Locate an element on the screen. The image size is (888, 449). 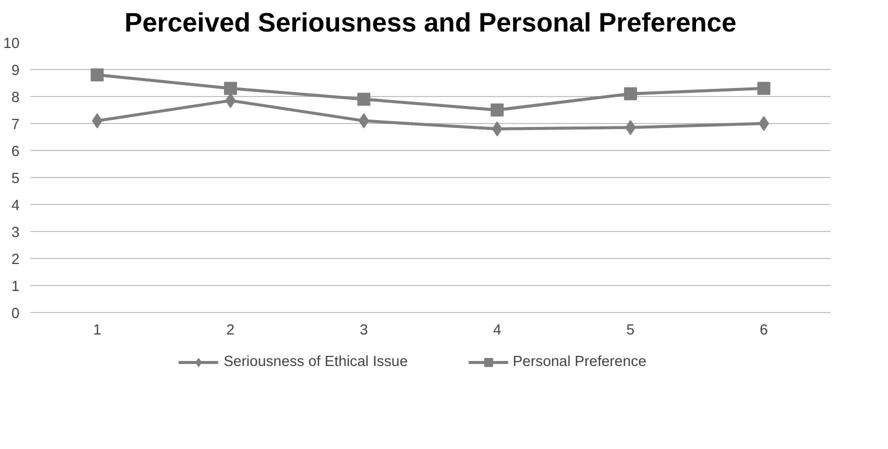
x-tick-label: 6 is located at coordinates (764, 330).